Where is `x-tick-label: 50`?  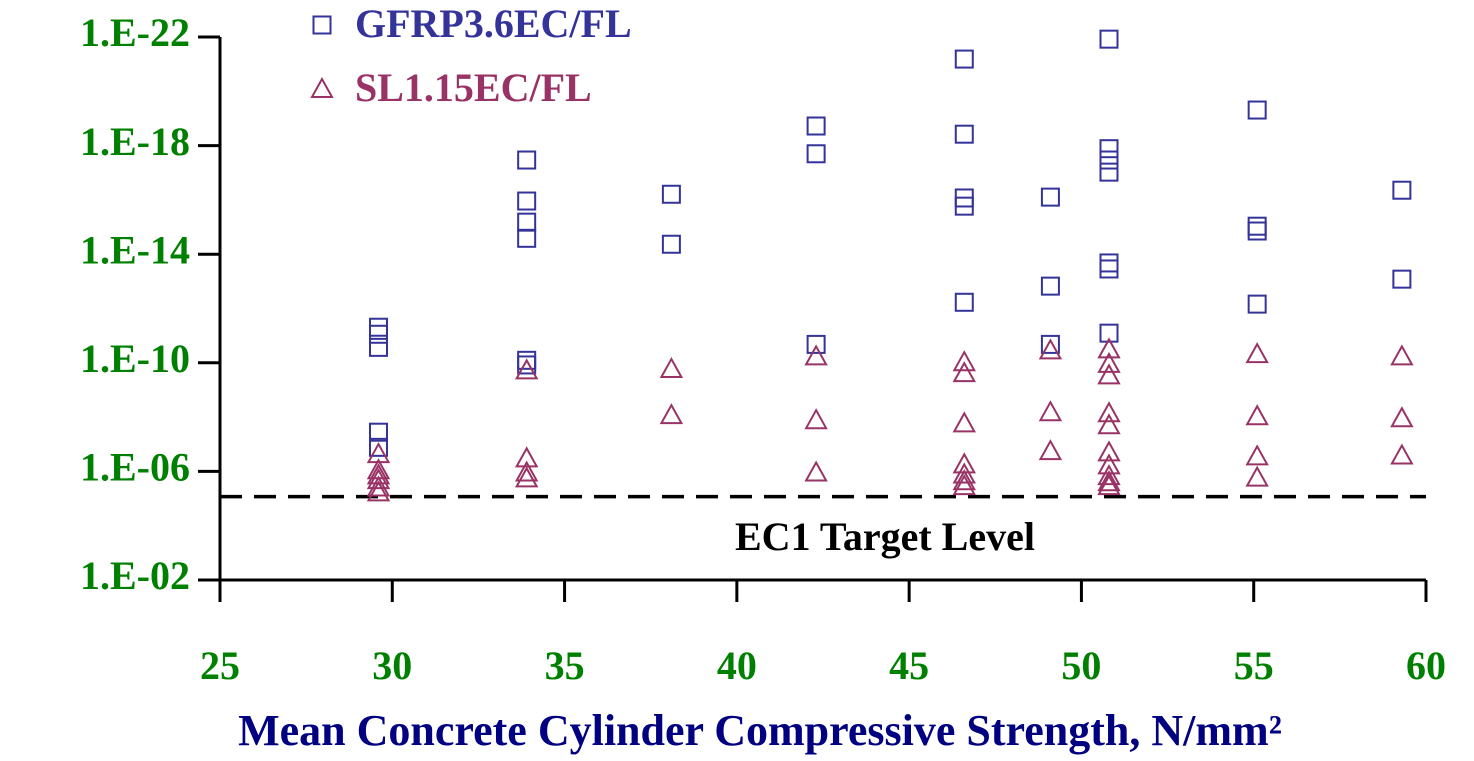
x-tick-label: 50 is located at coordinates (1081, 665).